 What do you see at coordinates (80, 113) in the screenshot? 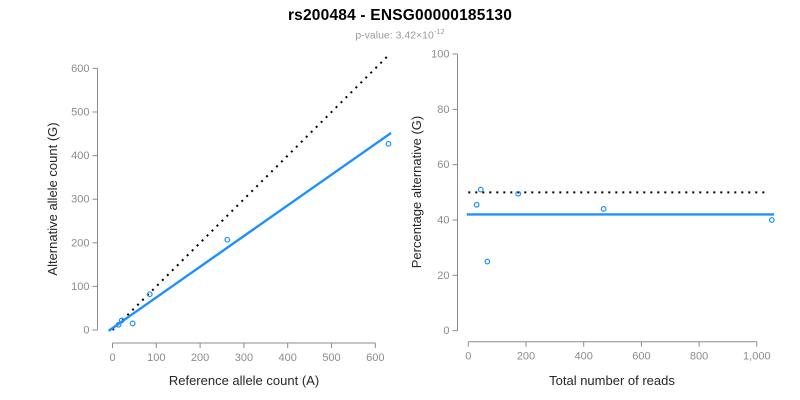
I see `y-tick-label: 500` at bounding box center [80, 113].